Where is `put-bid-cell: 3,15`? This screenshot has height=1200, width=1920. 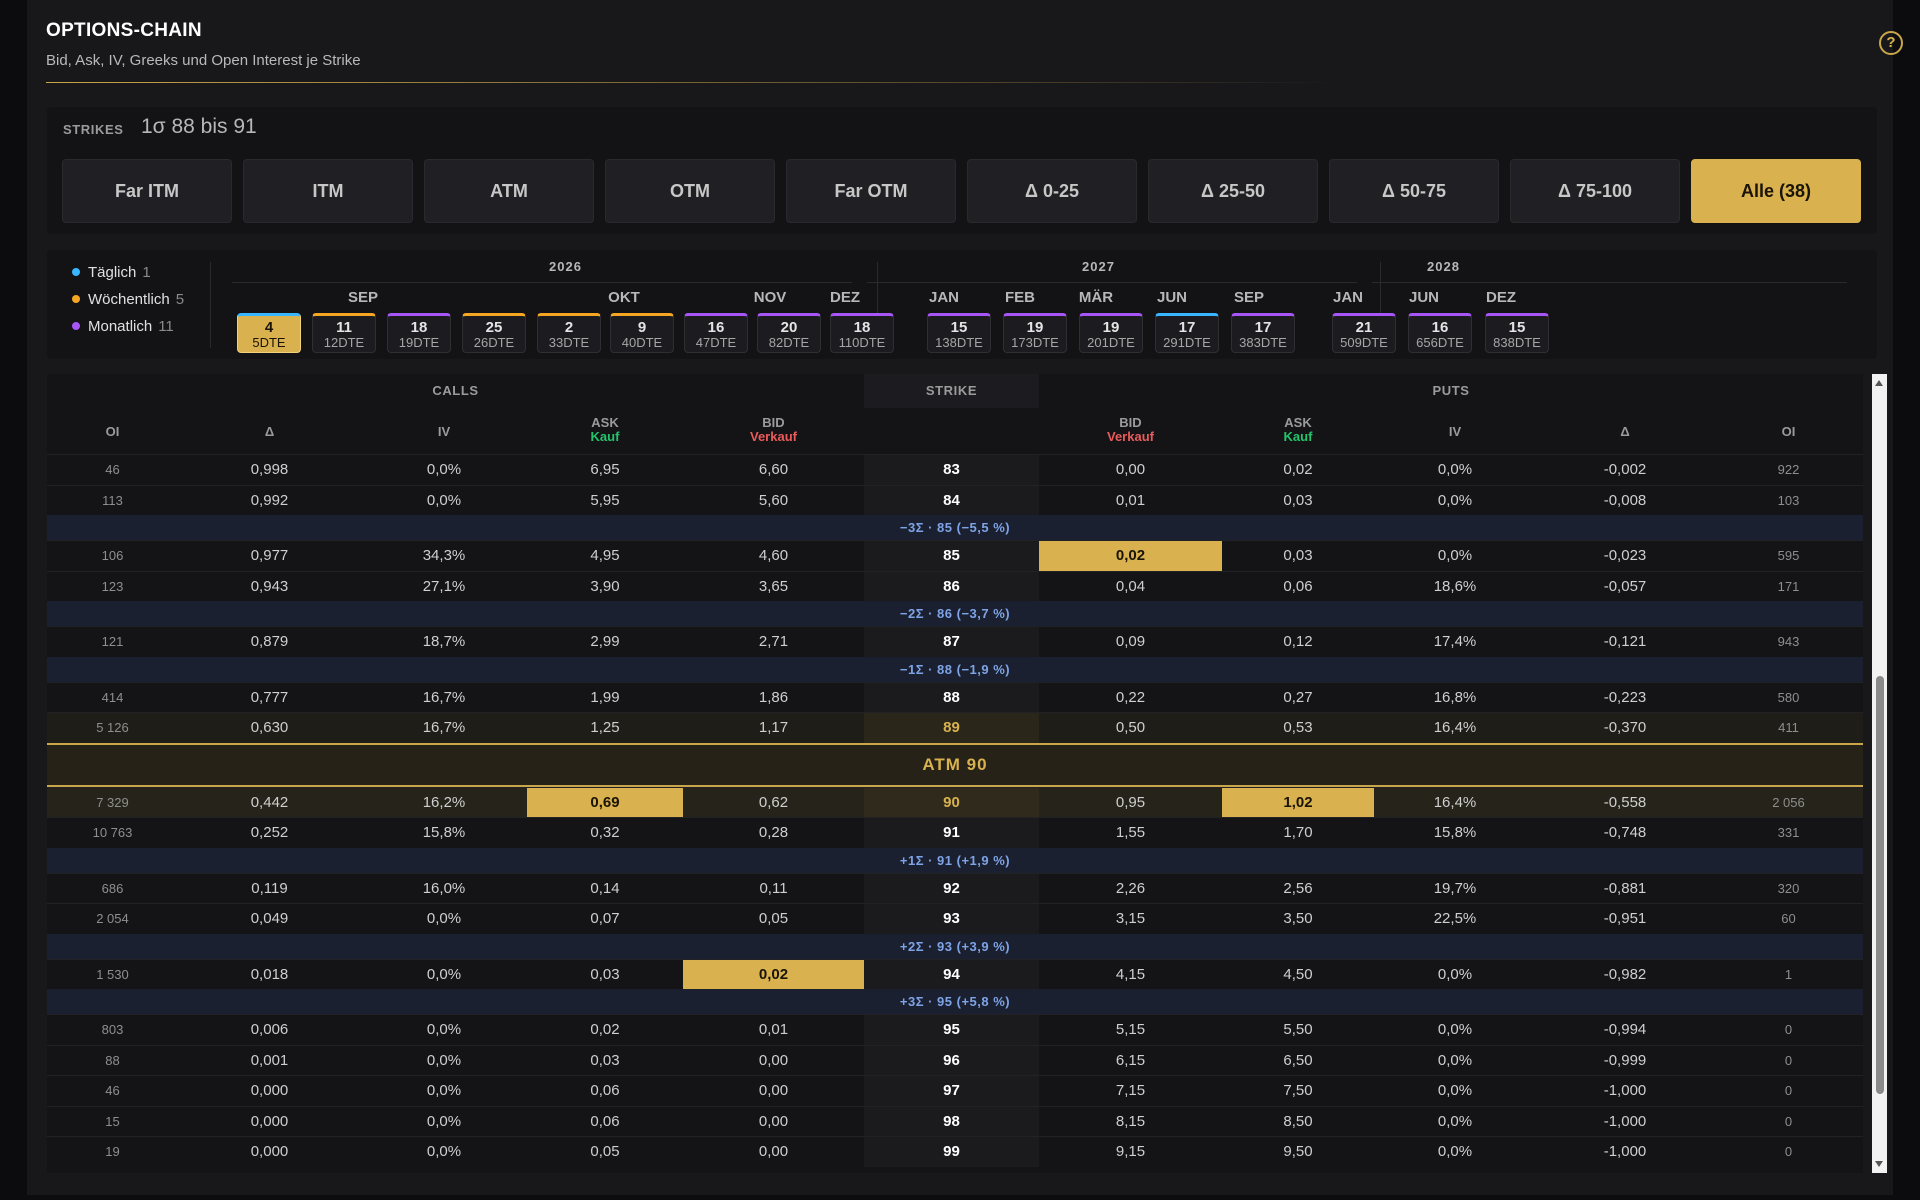
put-bid-cell: 3,15 is located at coordinates (1130, 918).